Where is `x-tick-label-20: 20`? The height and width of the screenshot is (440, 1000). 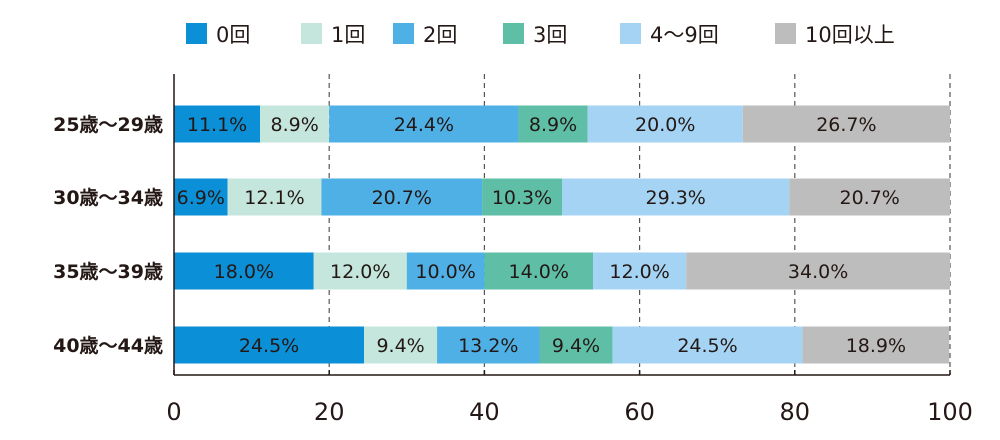 x-tick-label-20: 20 is located at coordinates (329, 412).